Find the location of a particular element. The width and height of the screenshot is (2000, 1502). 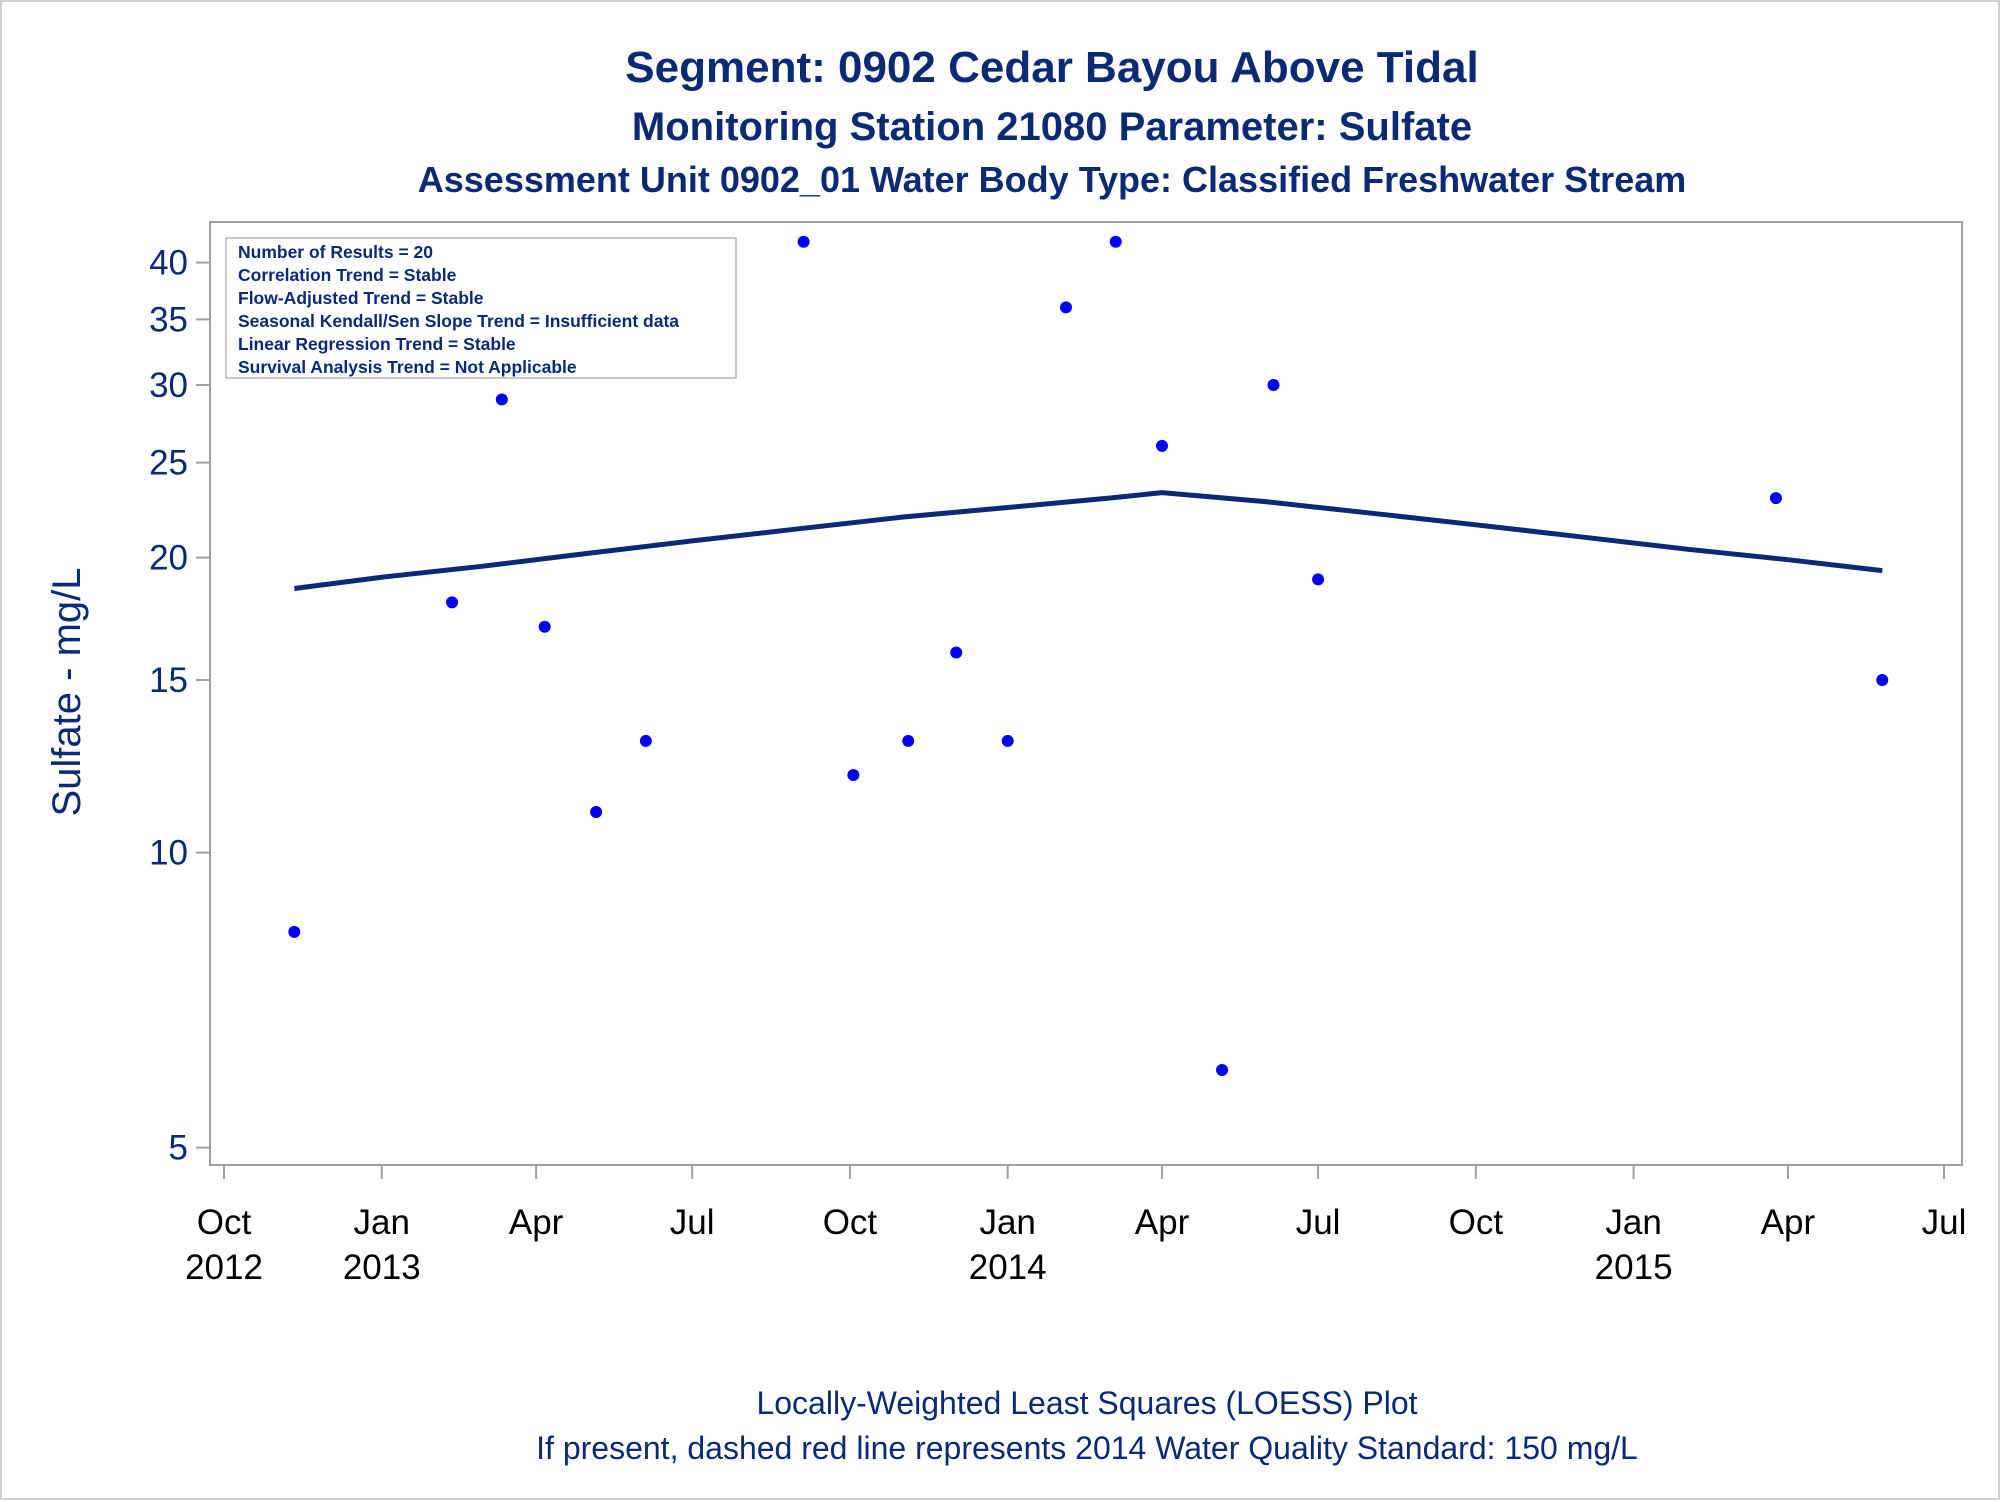

x-tick-year-label: 2013 is located at coordinates (382, 1267).